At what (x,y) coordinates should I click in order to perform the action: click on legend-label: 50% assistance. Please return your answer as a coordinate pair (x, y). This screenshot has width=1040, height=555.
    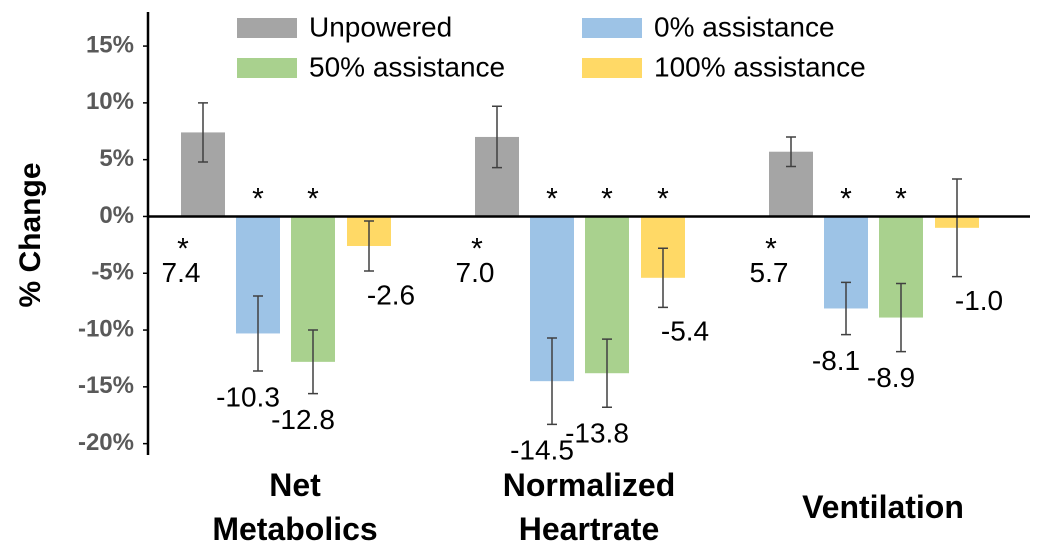
    Looking at the image, I should click on (407, 66).